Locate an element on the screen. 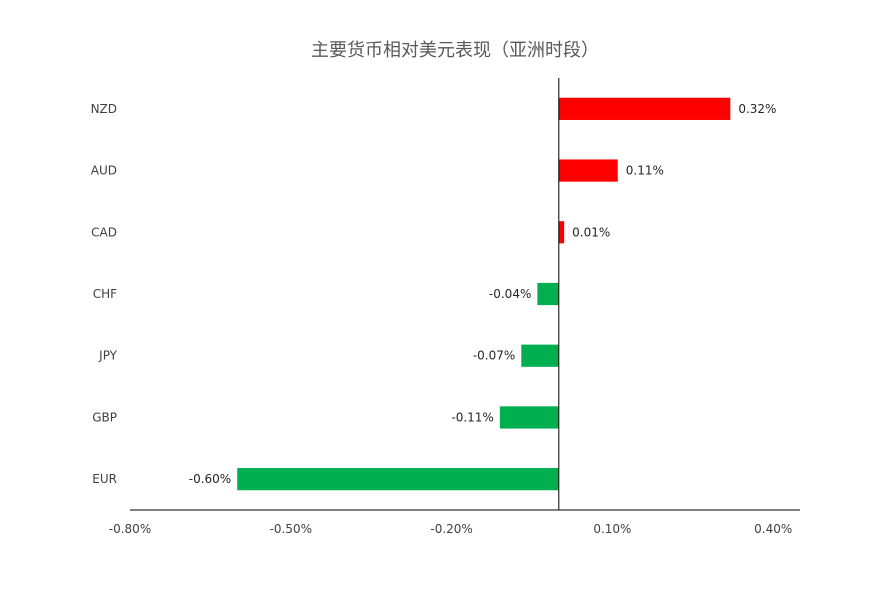  x-tick-label: -0.20% is located at coordinates (451, 529).